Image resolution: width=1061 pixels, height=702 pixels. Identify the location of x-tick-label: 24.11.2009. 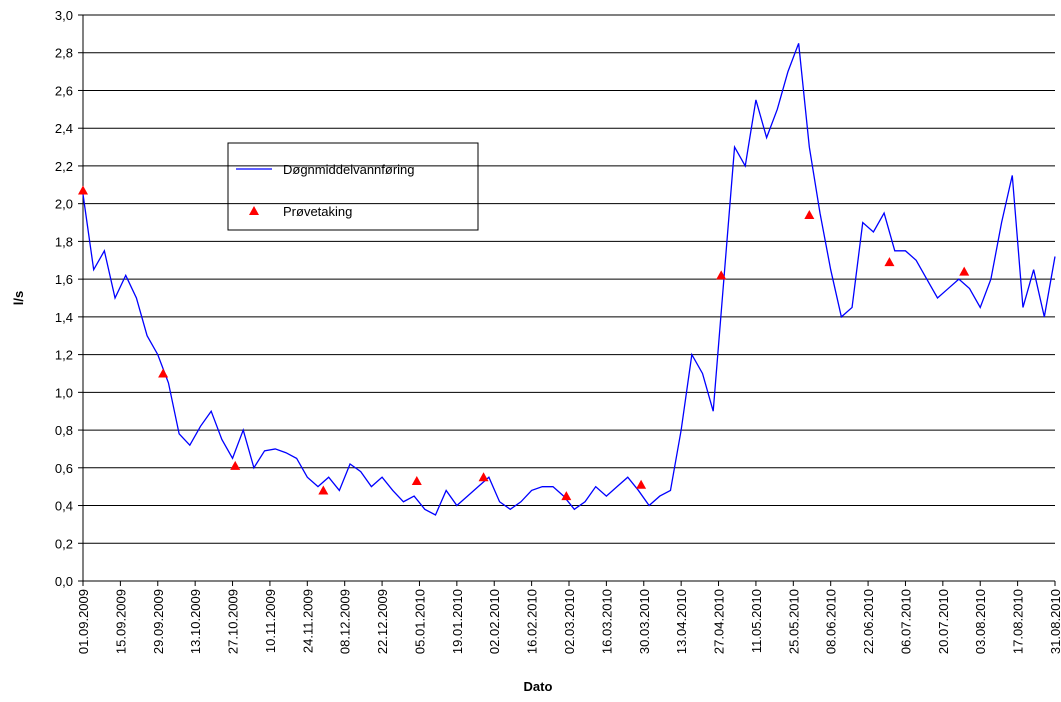
(307, 621).